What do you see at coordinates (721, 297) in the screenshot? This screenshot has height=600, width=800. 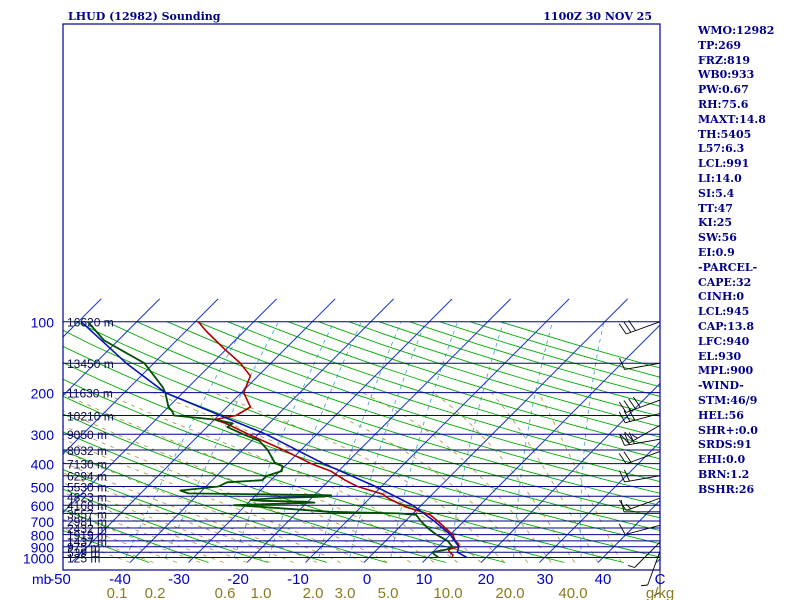 I see `index-item: CINH:0` at bounding box center [721, 297].